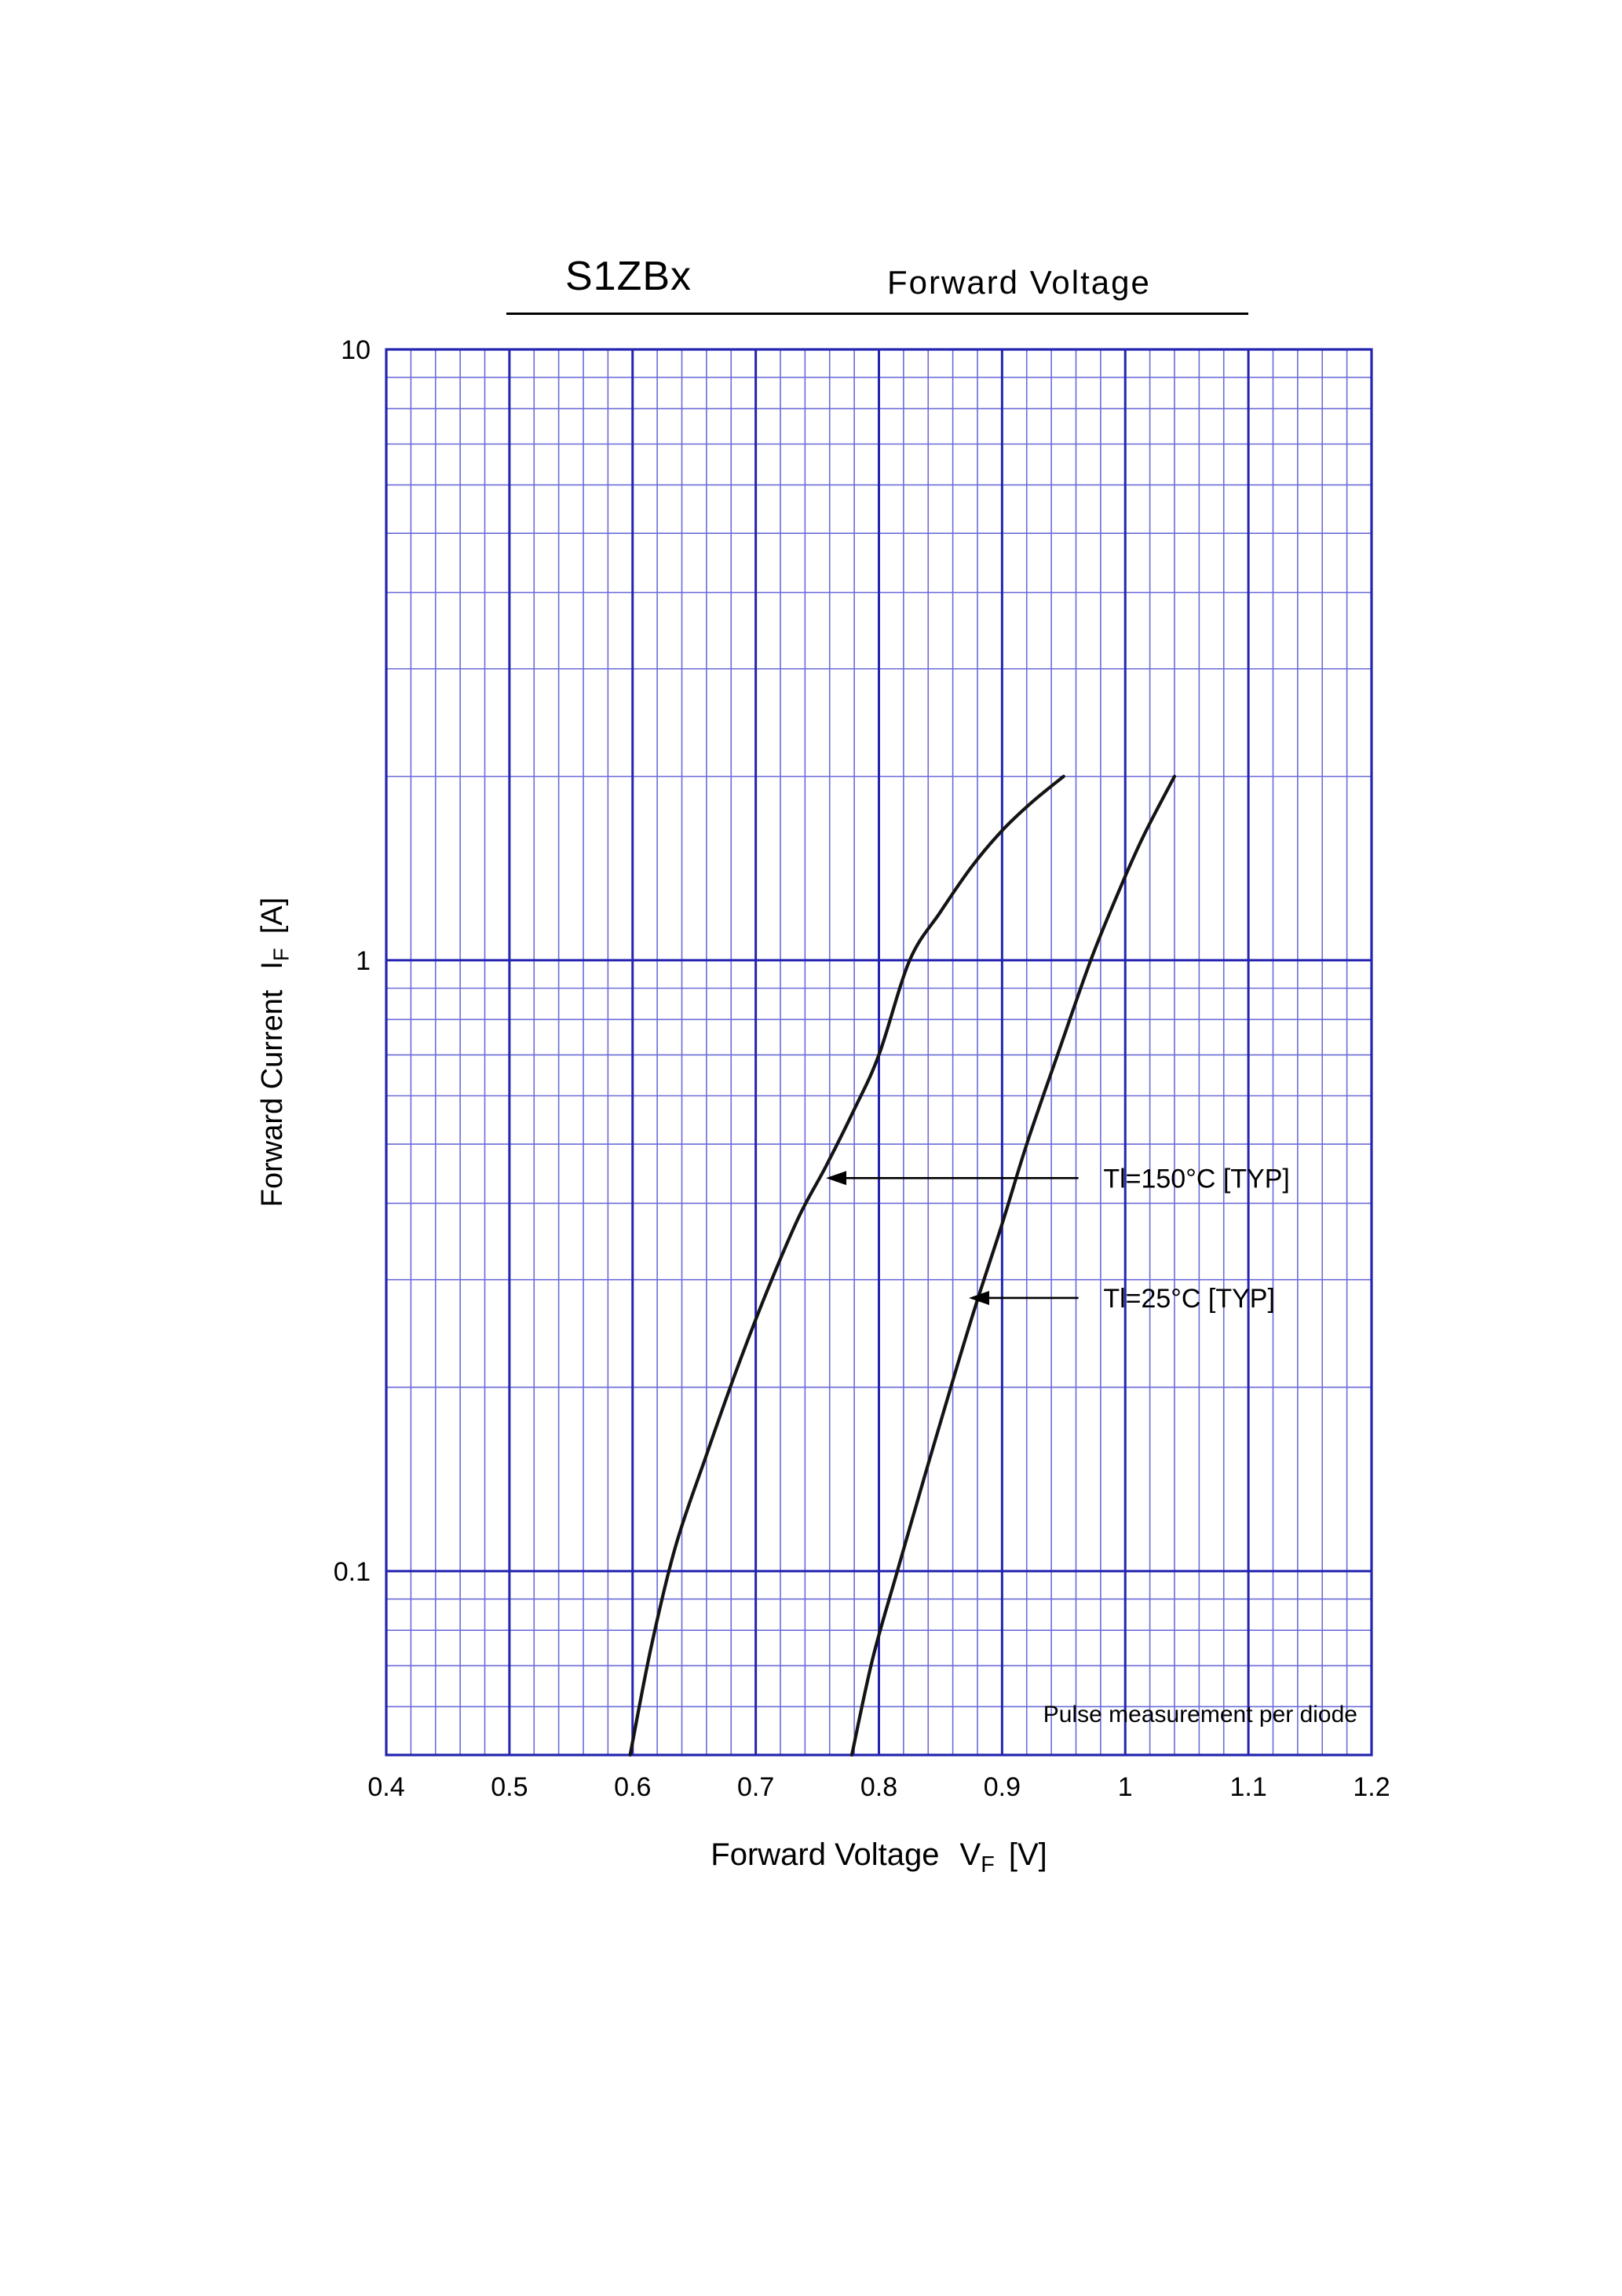  Describe the element at coordinates (628, 276) in the screenshot. I see `part-number-title: S1ZBx` at that location.